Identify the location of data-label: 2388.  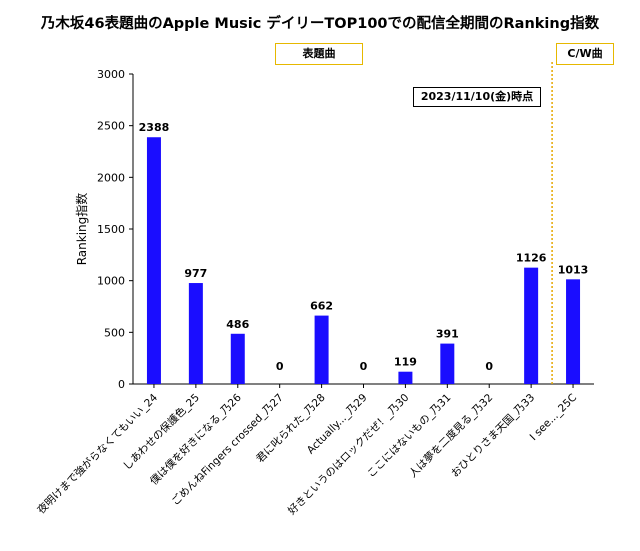
(154, 127).